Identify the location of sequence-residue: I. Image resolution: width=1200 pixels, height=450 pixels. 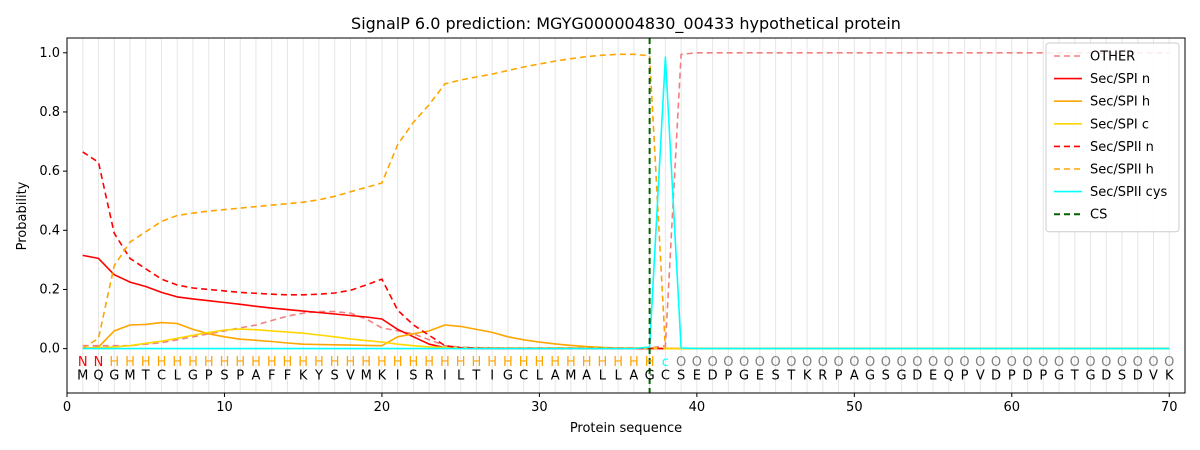
(445, 376).